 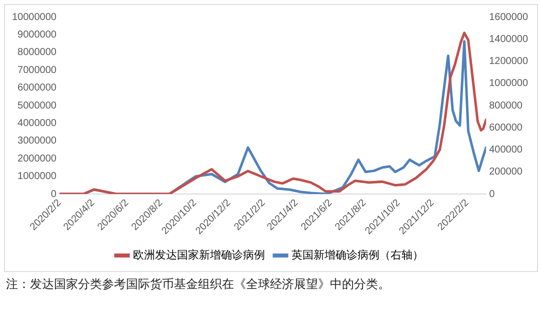 What do you see at coordinates (506, 128) in the screenshot?
I see `y2-tick-label: 600000` at bounding box center [506, 128].